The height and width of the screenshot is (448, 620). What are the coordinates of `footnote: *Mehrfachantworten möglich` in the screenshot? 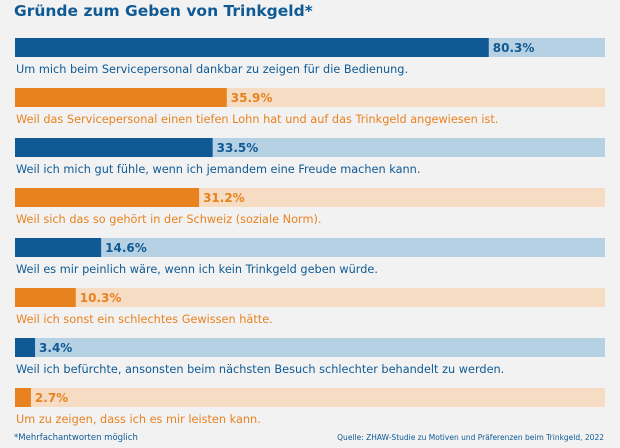 It's located at (76, 438).